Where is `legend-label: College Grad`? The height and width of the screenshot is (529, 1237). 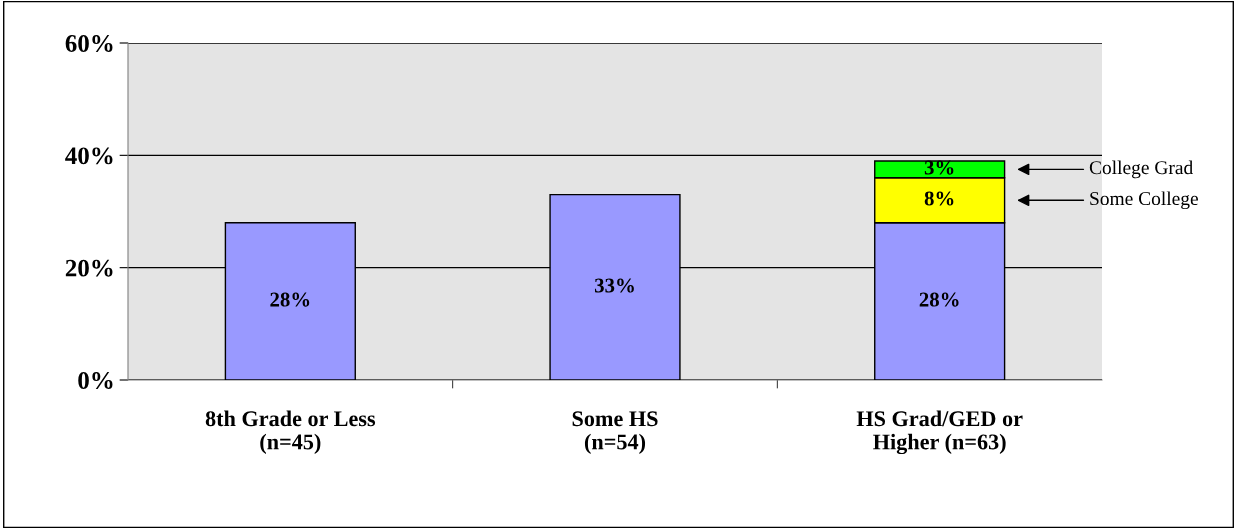
legend-label: College Grad is located at coordinates (1141, 169).